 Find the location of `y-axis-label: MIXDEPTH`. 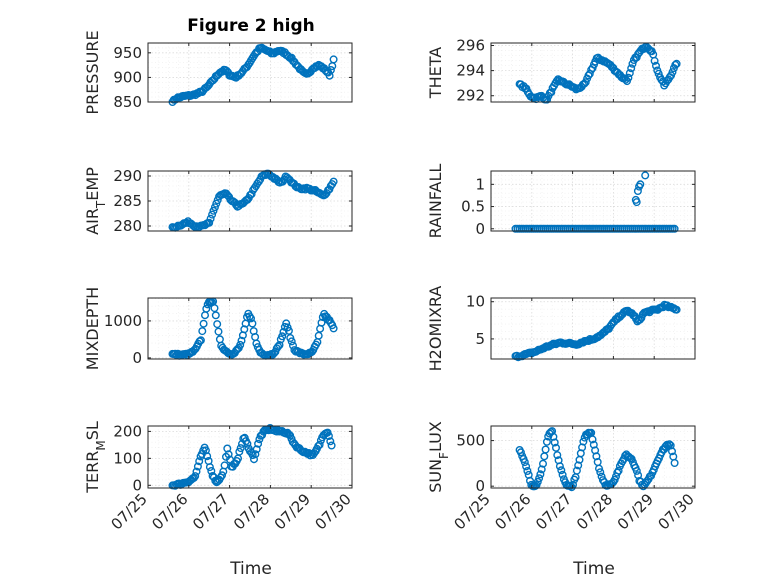

y-axis-label: MIXDEPTH is located at coordinates (92, 328).